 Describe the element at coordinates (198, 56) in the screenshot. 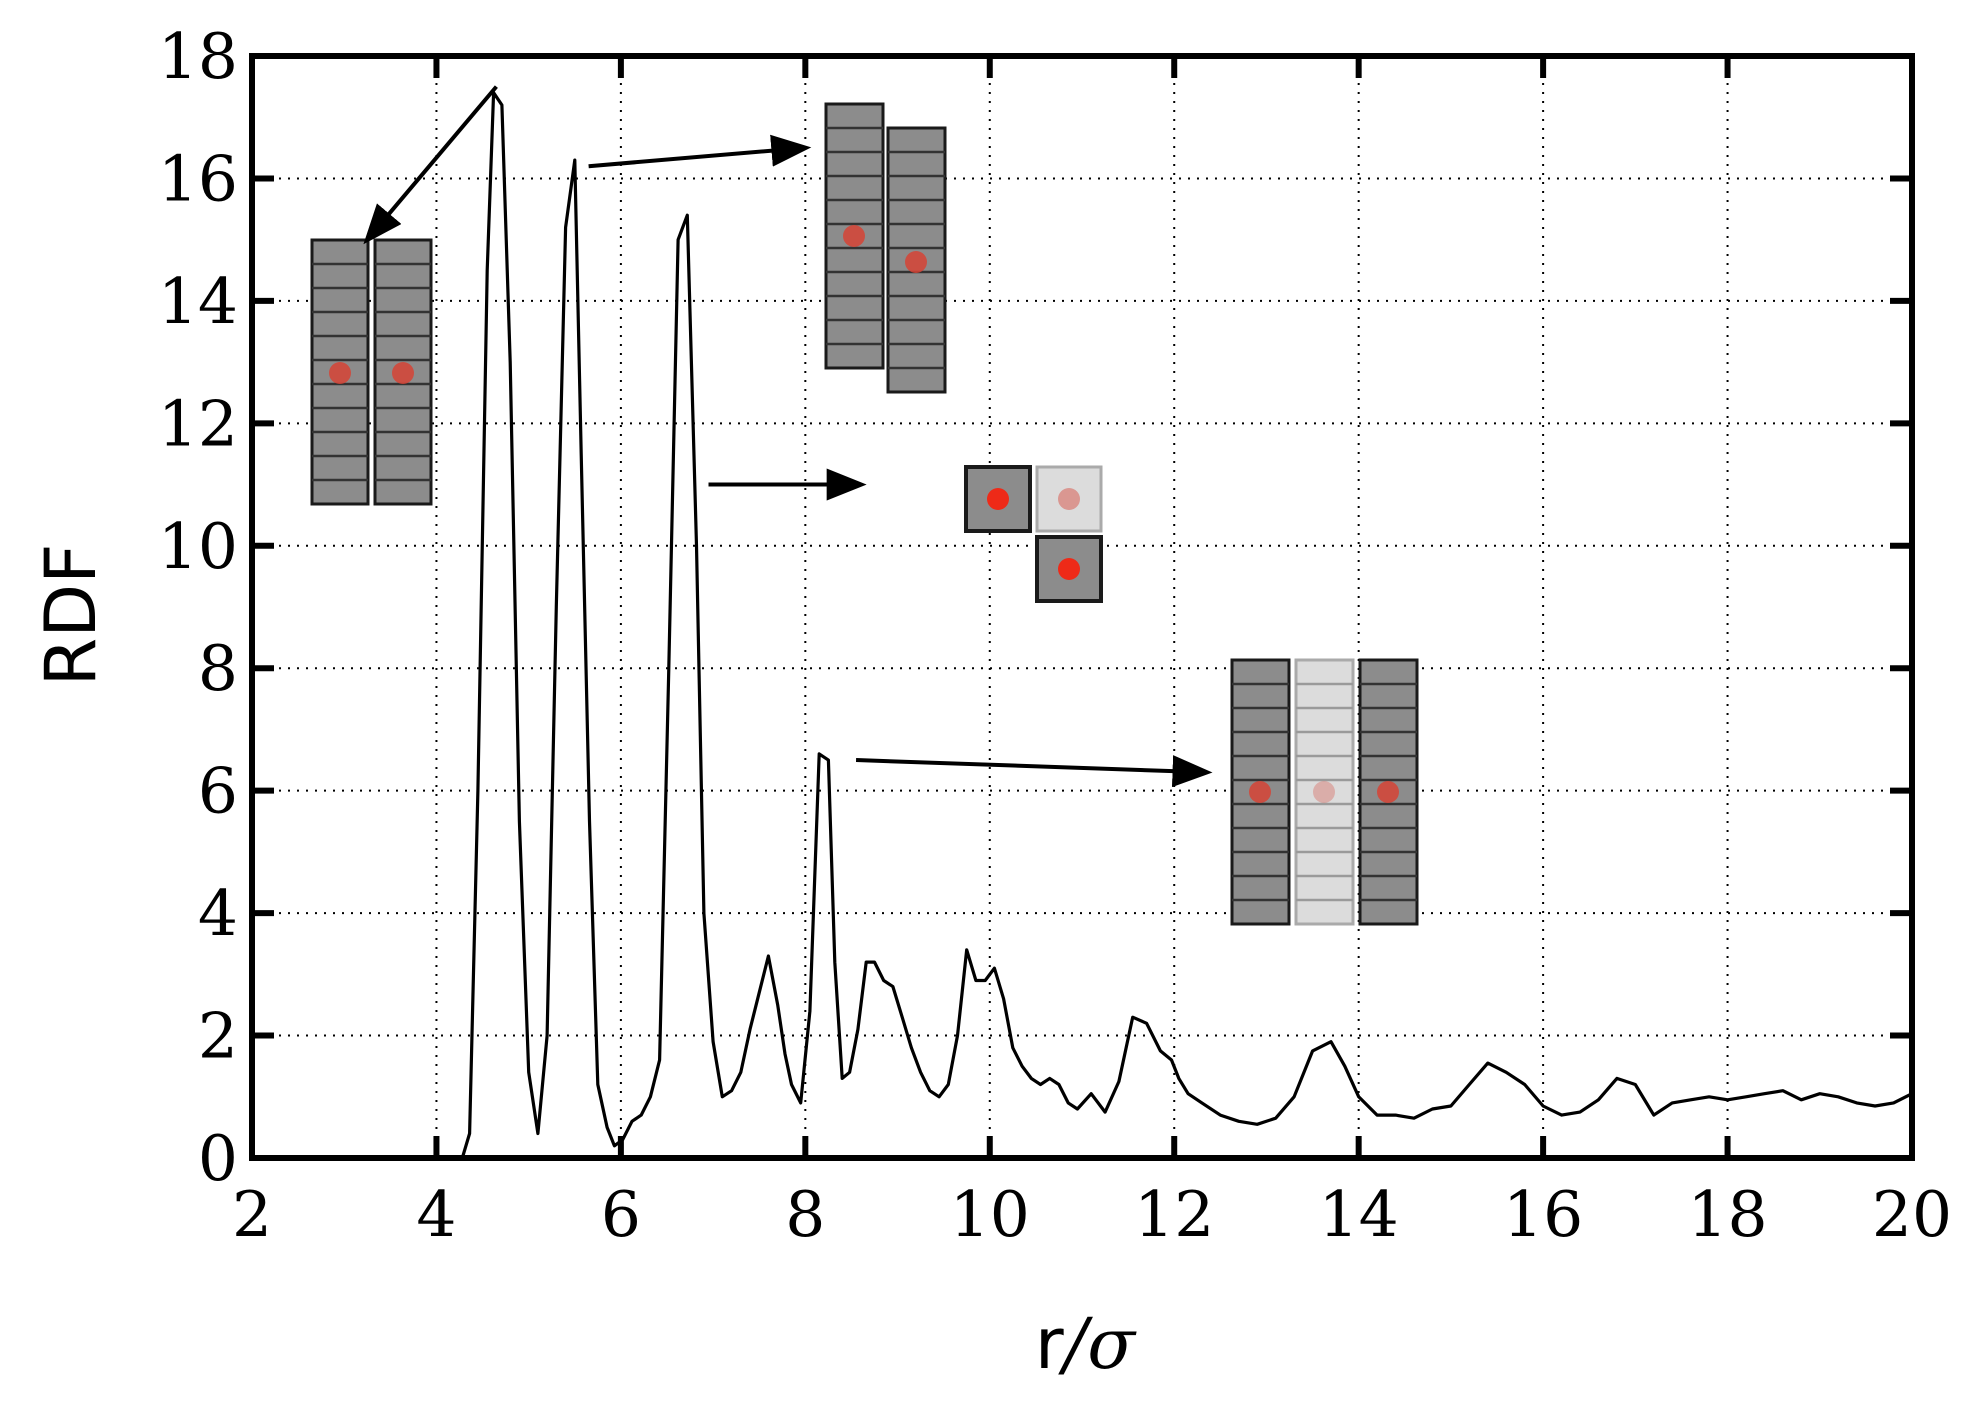

I see `y-tick-label: 18` at that location.